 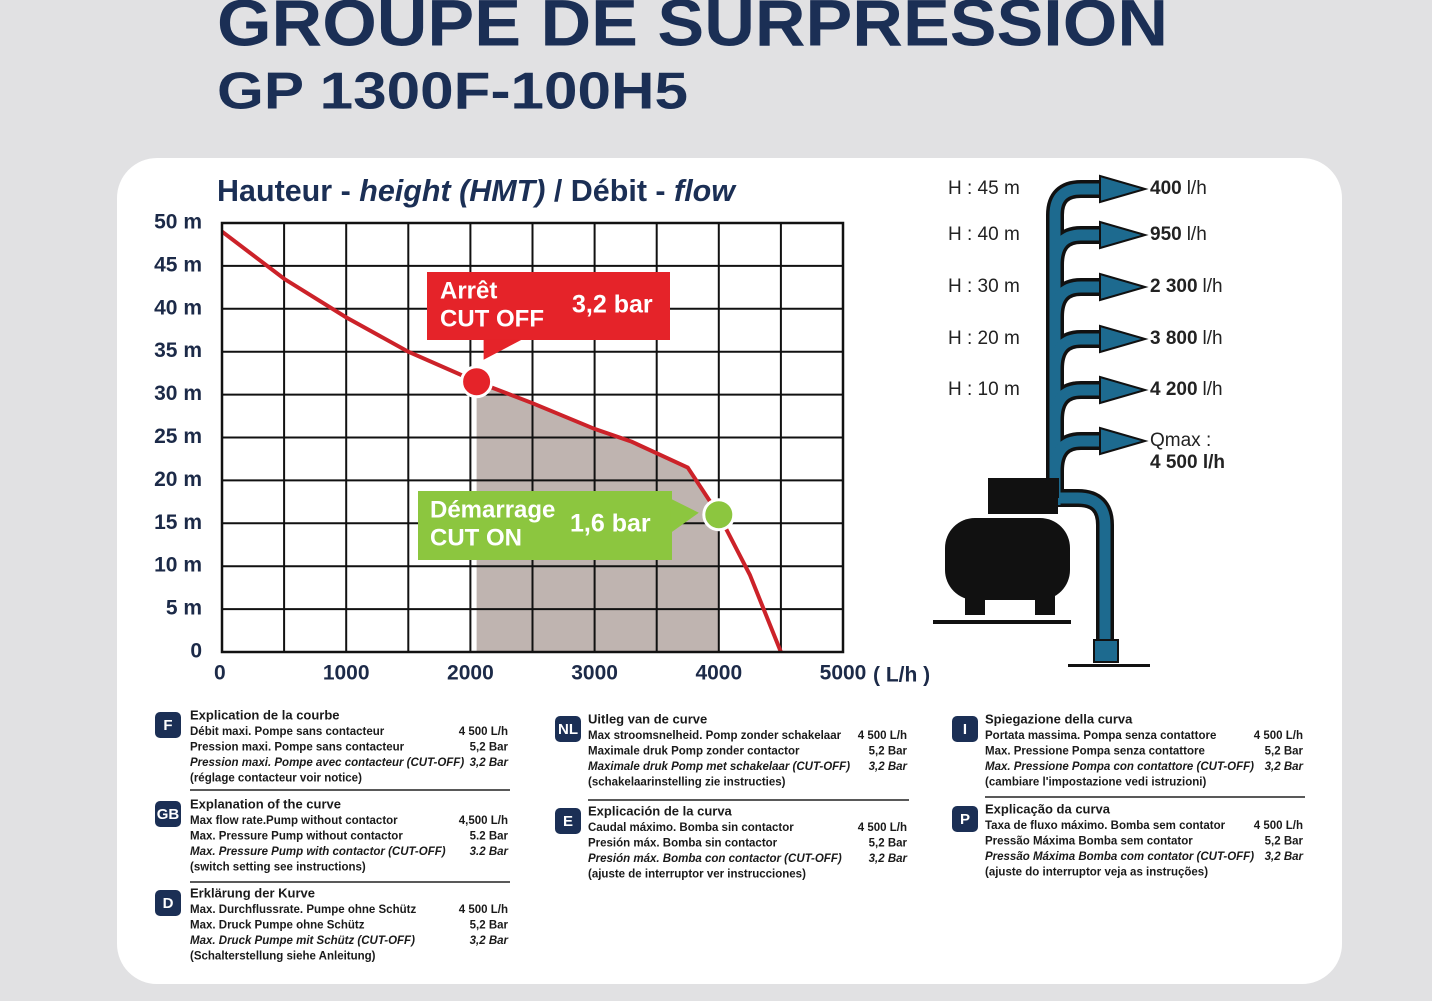 I want to click on page-title: GROUPE DE SURPRESSION, so click(x=692, y=29).